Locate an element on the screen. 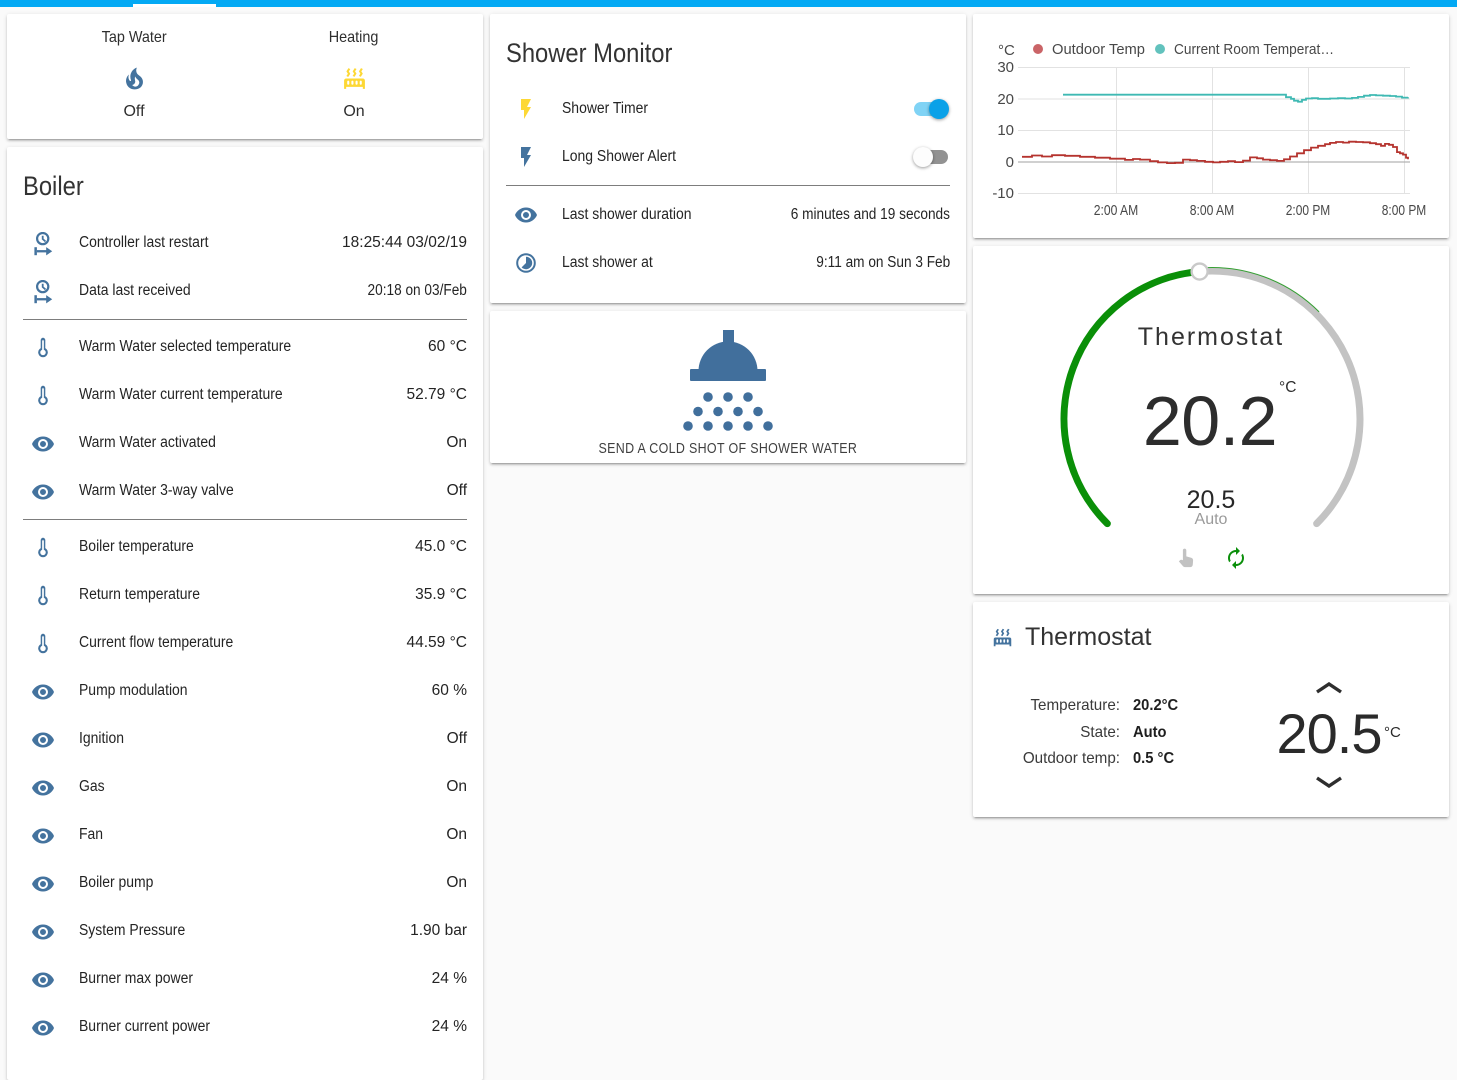  svg-text: 2:00 AM is located at coordinates (1116, 210).